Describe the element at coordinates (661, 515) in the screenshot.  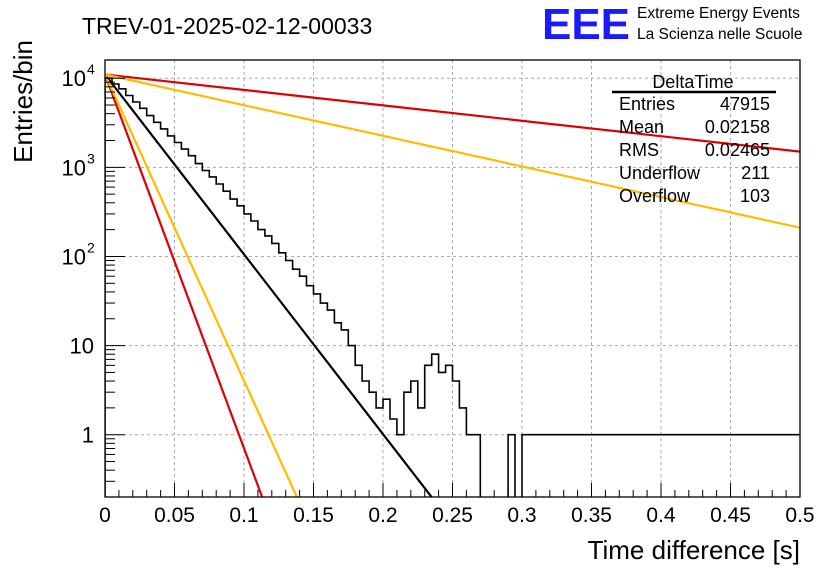
I see `x-tick-label: 0.4` at that location.